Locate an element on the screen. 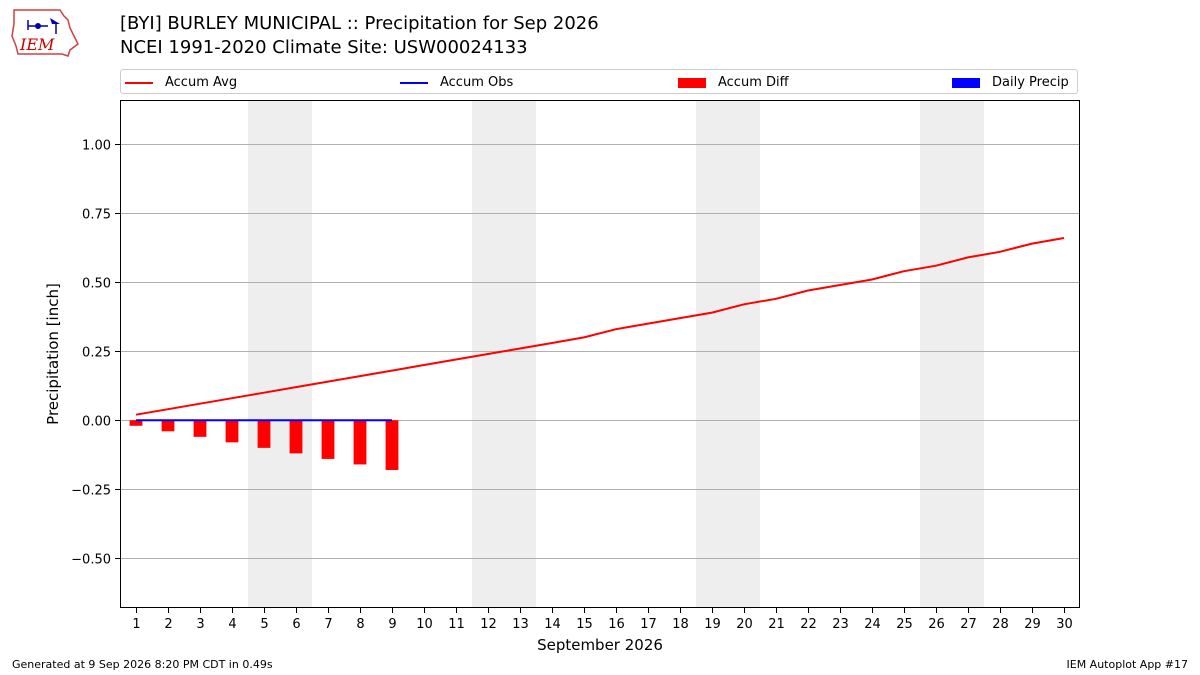 The image size is (1200, 675). legend-item-accum-avg: Accum Avg is located at coordinates (181, 82).